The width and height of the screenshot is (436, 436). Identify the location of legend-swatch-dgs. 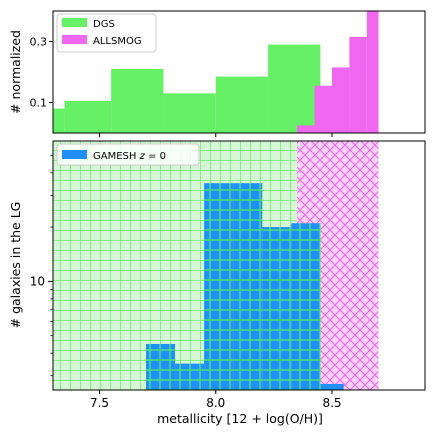
(74, 22).